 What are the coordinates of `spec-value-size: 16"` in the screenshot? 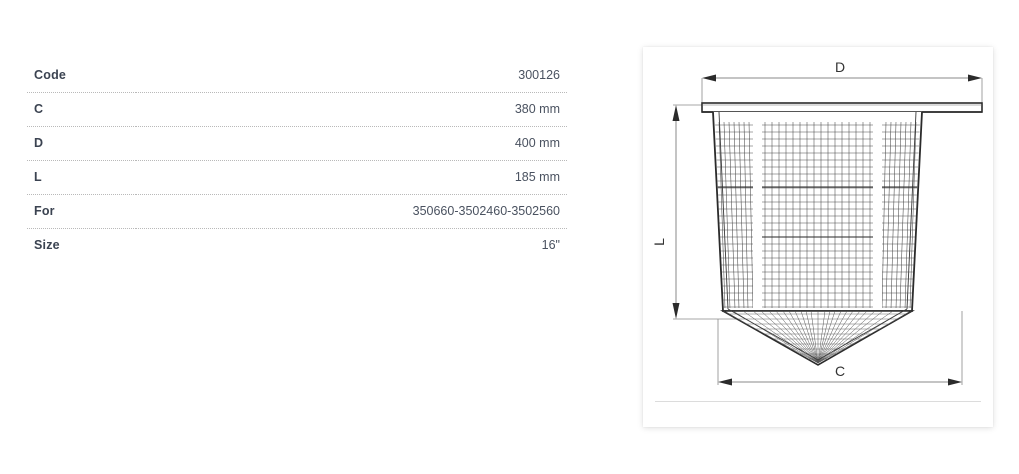 It's located at (550, 245).